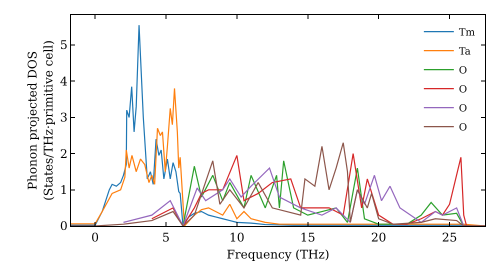  Describe the element at coordinates (95, 237) in the screenshot. I see `x-tick-label: 0` at that location.